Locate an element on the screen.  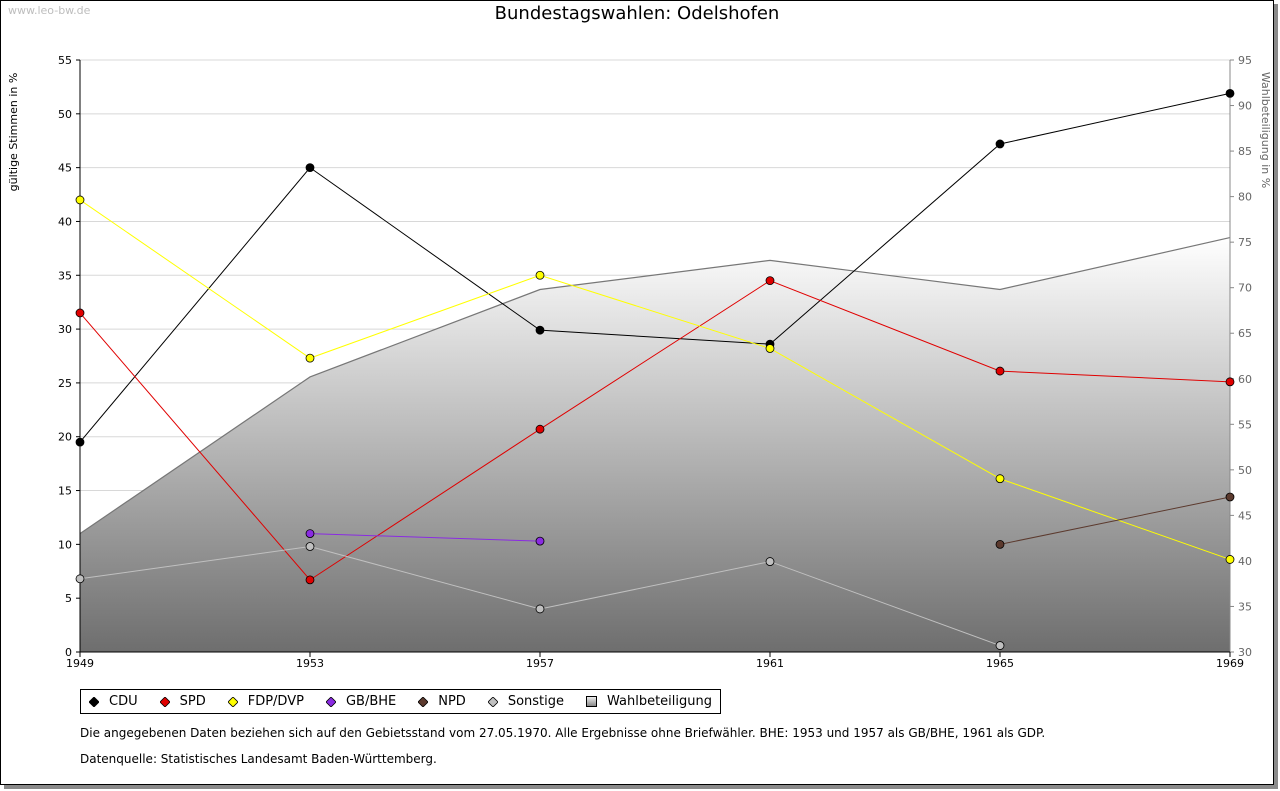
x-tick-label: 1961 is located at coordinates (770, 663).